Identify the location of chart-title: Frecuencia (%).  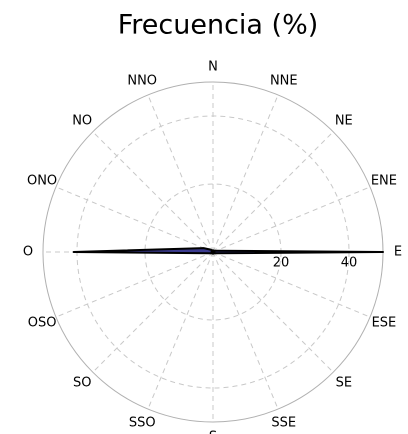
(218, 25).